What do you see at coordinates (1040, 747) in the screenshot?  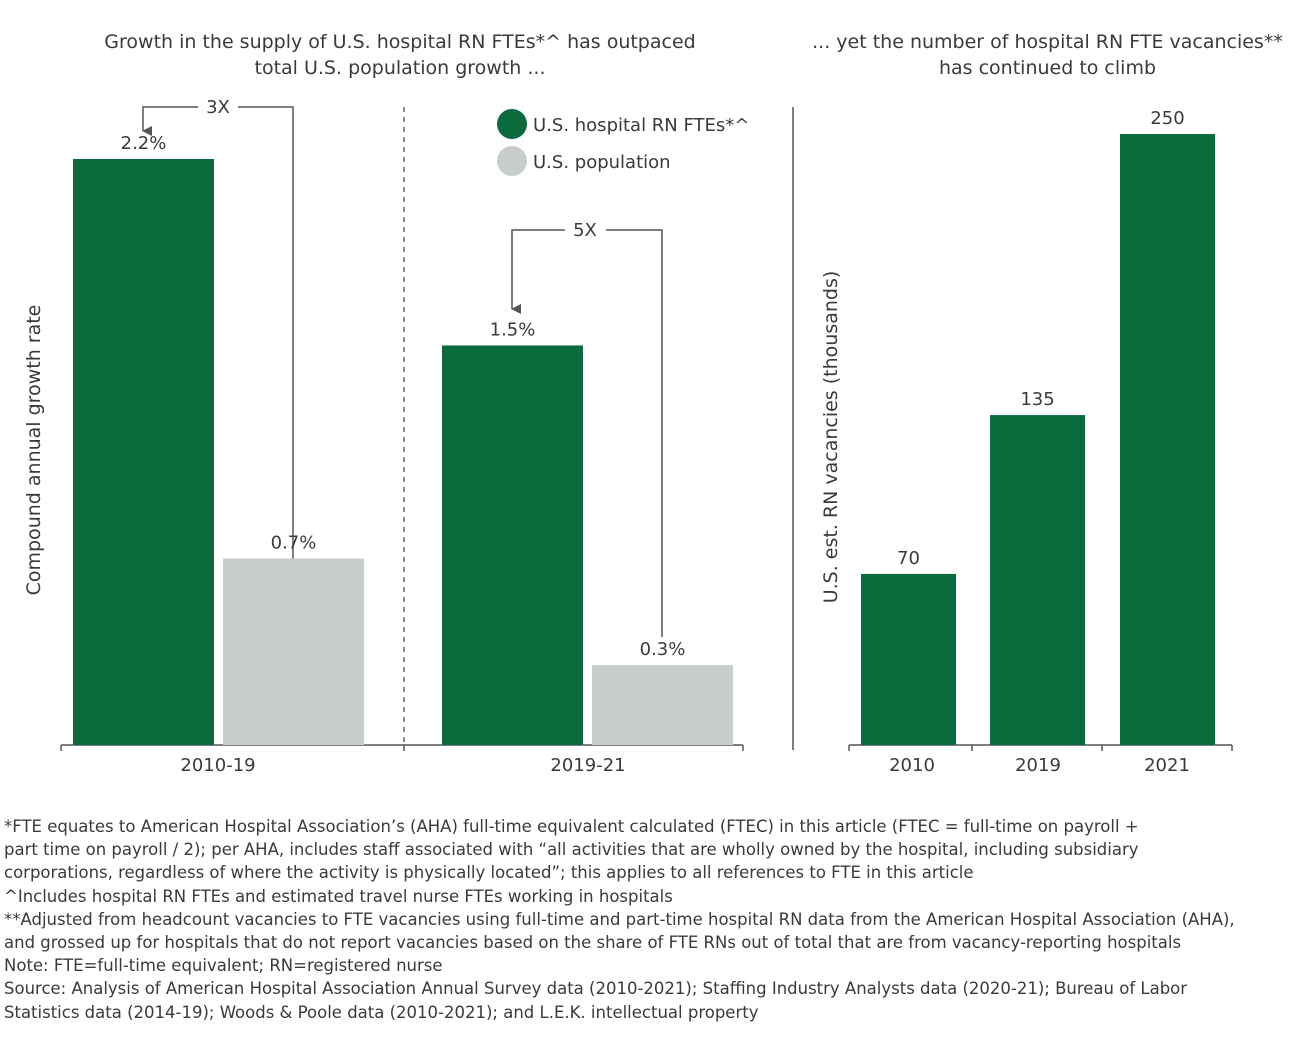 I see `right-x-axis` at bounding box center [1040, 747].